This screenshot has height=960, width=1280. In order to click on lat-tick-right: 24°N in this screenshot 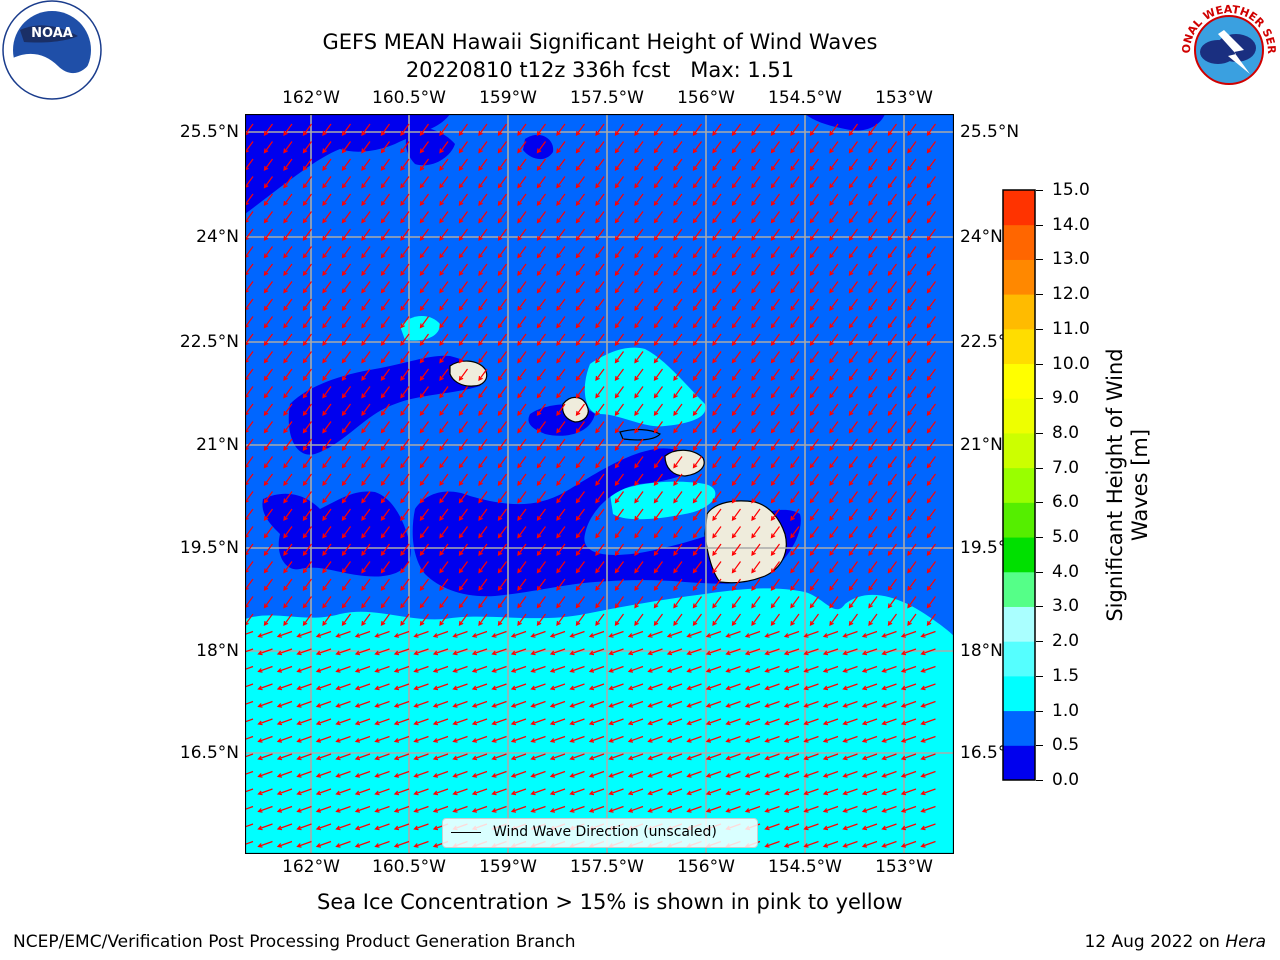, I will do `click(981, 237)`.